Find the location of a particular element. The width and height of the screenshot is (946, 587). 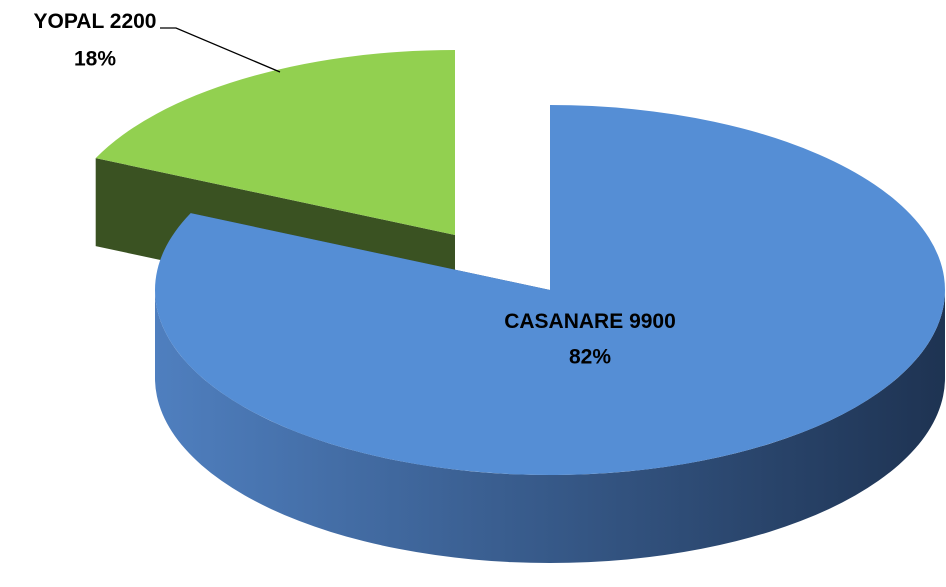

data-label: CASANARE 9900 is located at coordinates (590, 321).